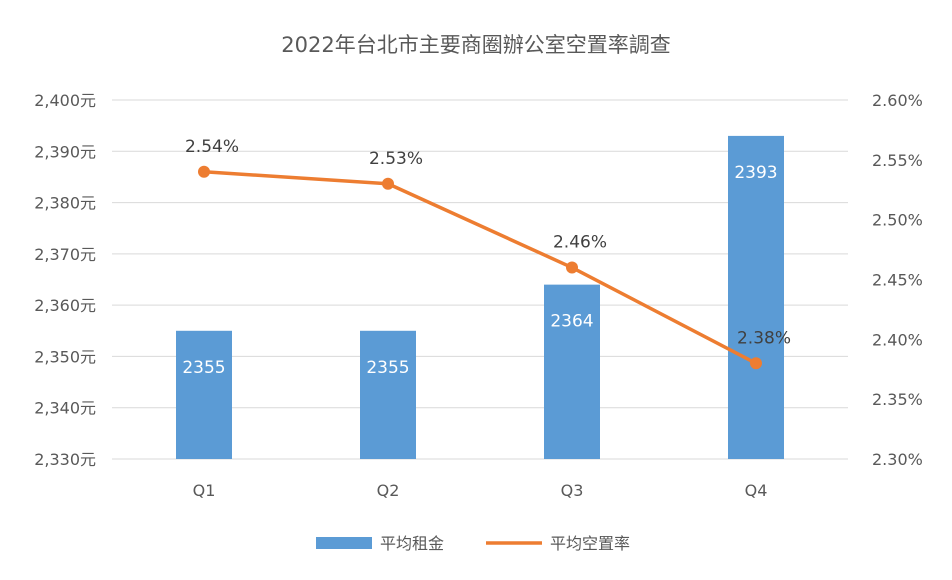 This screenshot has width=952, height=580. What do you see at coordinates (897, 399) in the screenshot?
I see `right-tick-label: 2.35%` at bounding box center [897, 399].